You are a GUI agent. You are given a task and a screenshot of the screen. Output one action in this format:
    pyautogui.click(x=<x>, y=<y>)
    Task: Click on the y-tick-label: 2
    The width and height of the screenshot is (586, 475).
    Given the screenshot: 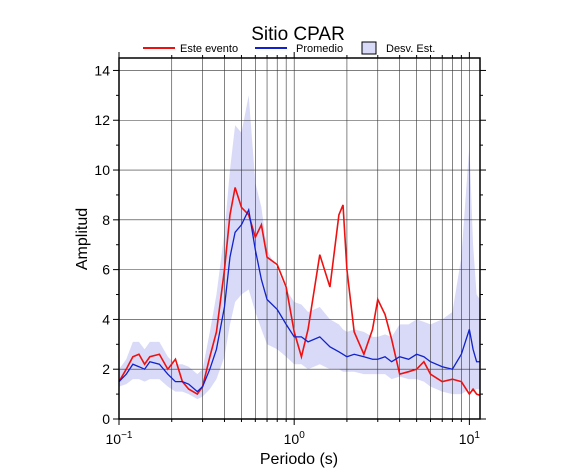 What is the action you would take?
    pyautogui.click(x=106, y=369)
    